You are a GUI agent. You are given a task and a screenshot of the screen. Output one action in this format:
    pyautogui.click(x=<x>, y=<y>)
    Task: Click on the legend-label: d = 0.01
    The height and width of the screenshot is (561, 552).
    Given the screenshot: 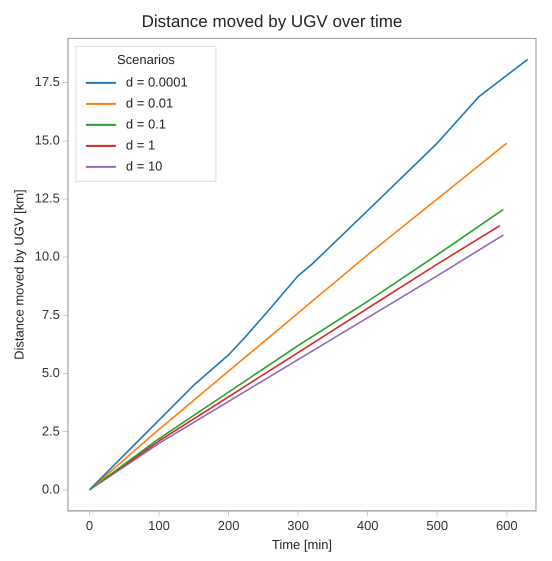 What is the action you would take?
    pyautogui.click(x=150, y=102)
    